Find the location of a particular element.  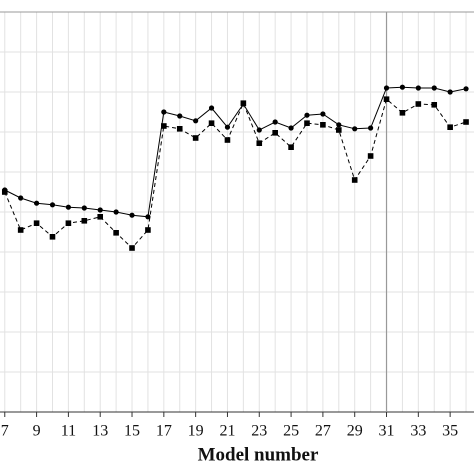

x-tick-label: 11 is located at coordinates (68, 431).